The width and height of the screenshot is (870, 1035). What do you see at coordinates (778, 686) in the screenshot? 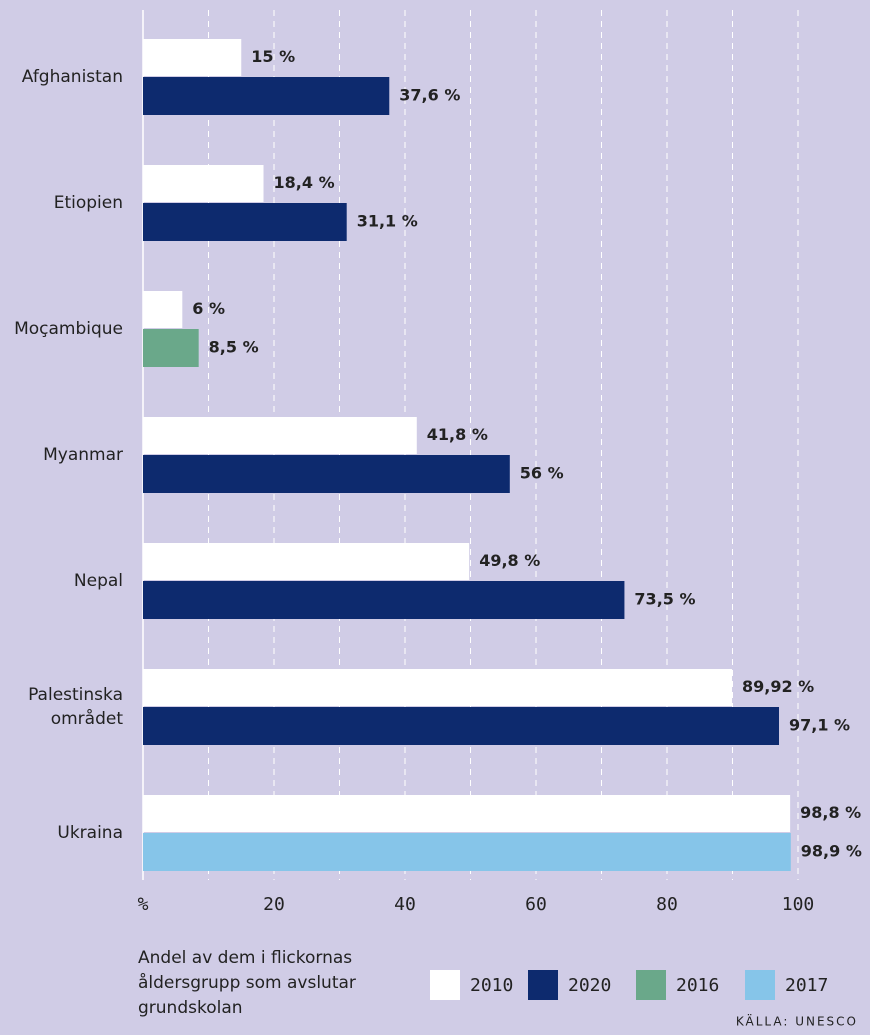
I see `value-label: 89,92 %` at bounding box center [778, 686].